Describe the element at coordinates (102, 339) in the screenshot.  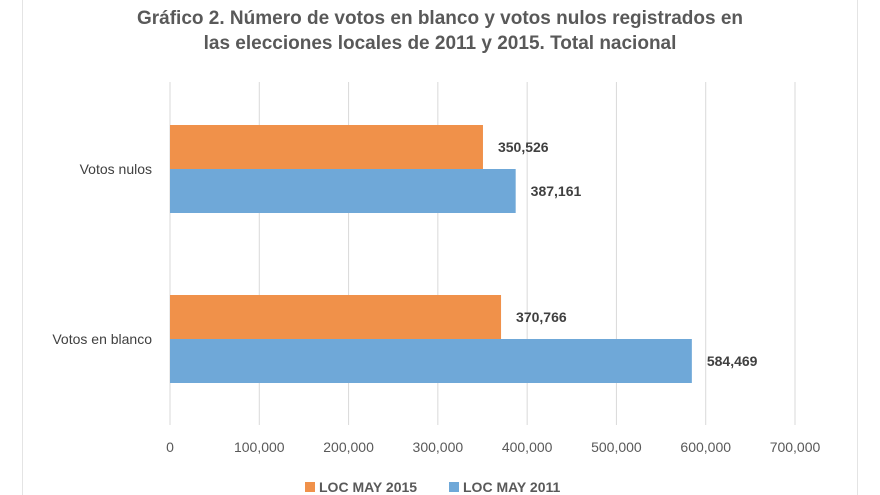
I see `category-label: Votos en blanco` at that location.